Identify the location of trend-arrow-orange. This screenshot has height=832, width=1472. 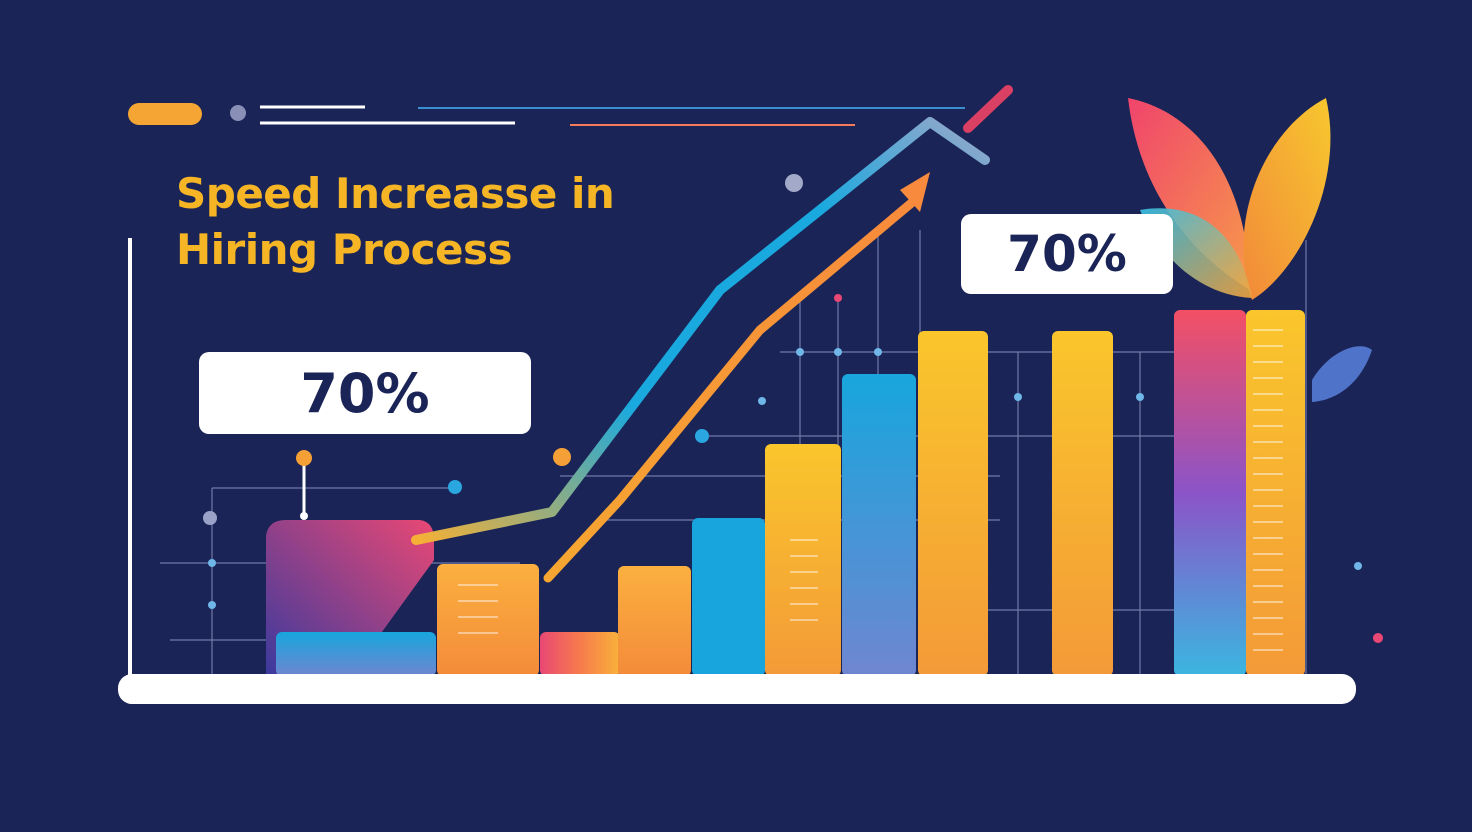
(731, 389).